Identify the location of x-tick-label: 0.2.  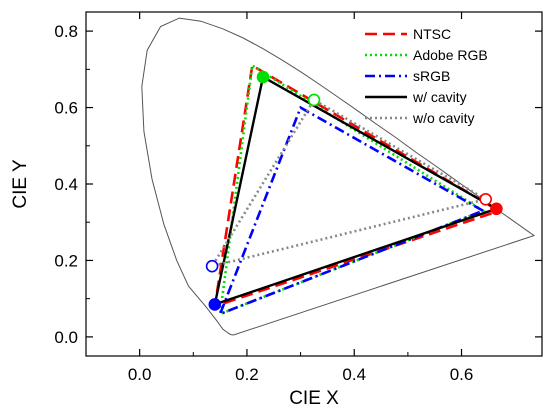
(247, 374).